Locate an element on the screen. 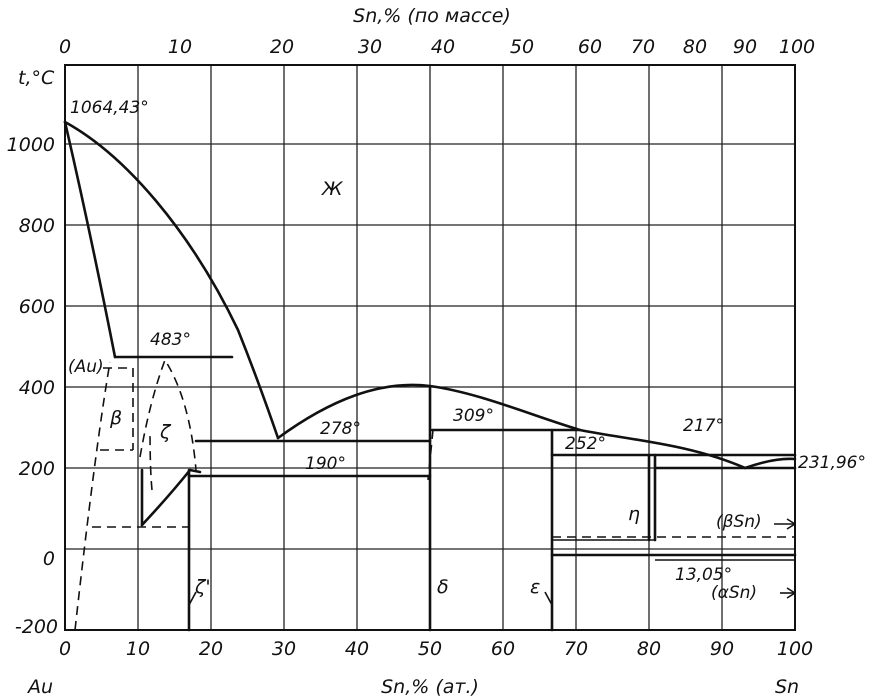 This screenshot has height=700, width=877. epsilon-phase-label: ε is located at coordinates (535, 587).